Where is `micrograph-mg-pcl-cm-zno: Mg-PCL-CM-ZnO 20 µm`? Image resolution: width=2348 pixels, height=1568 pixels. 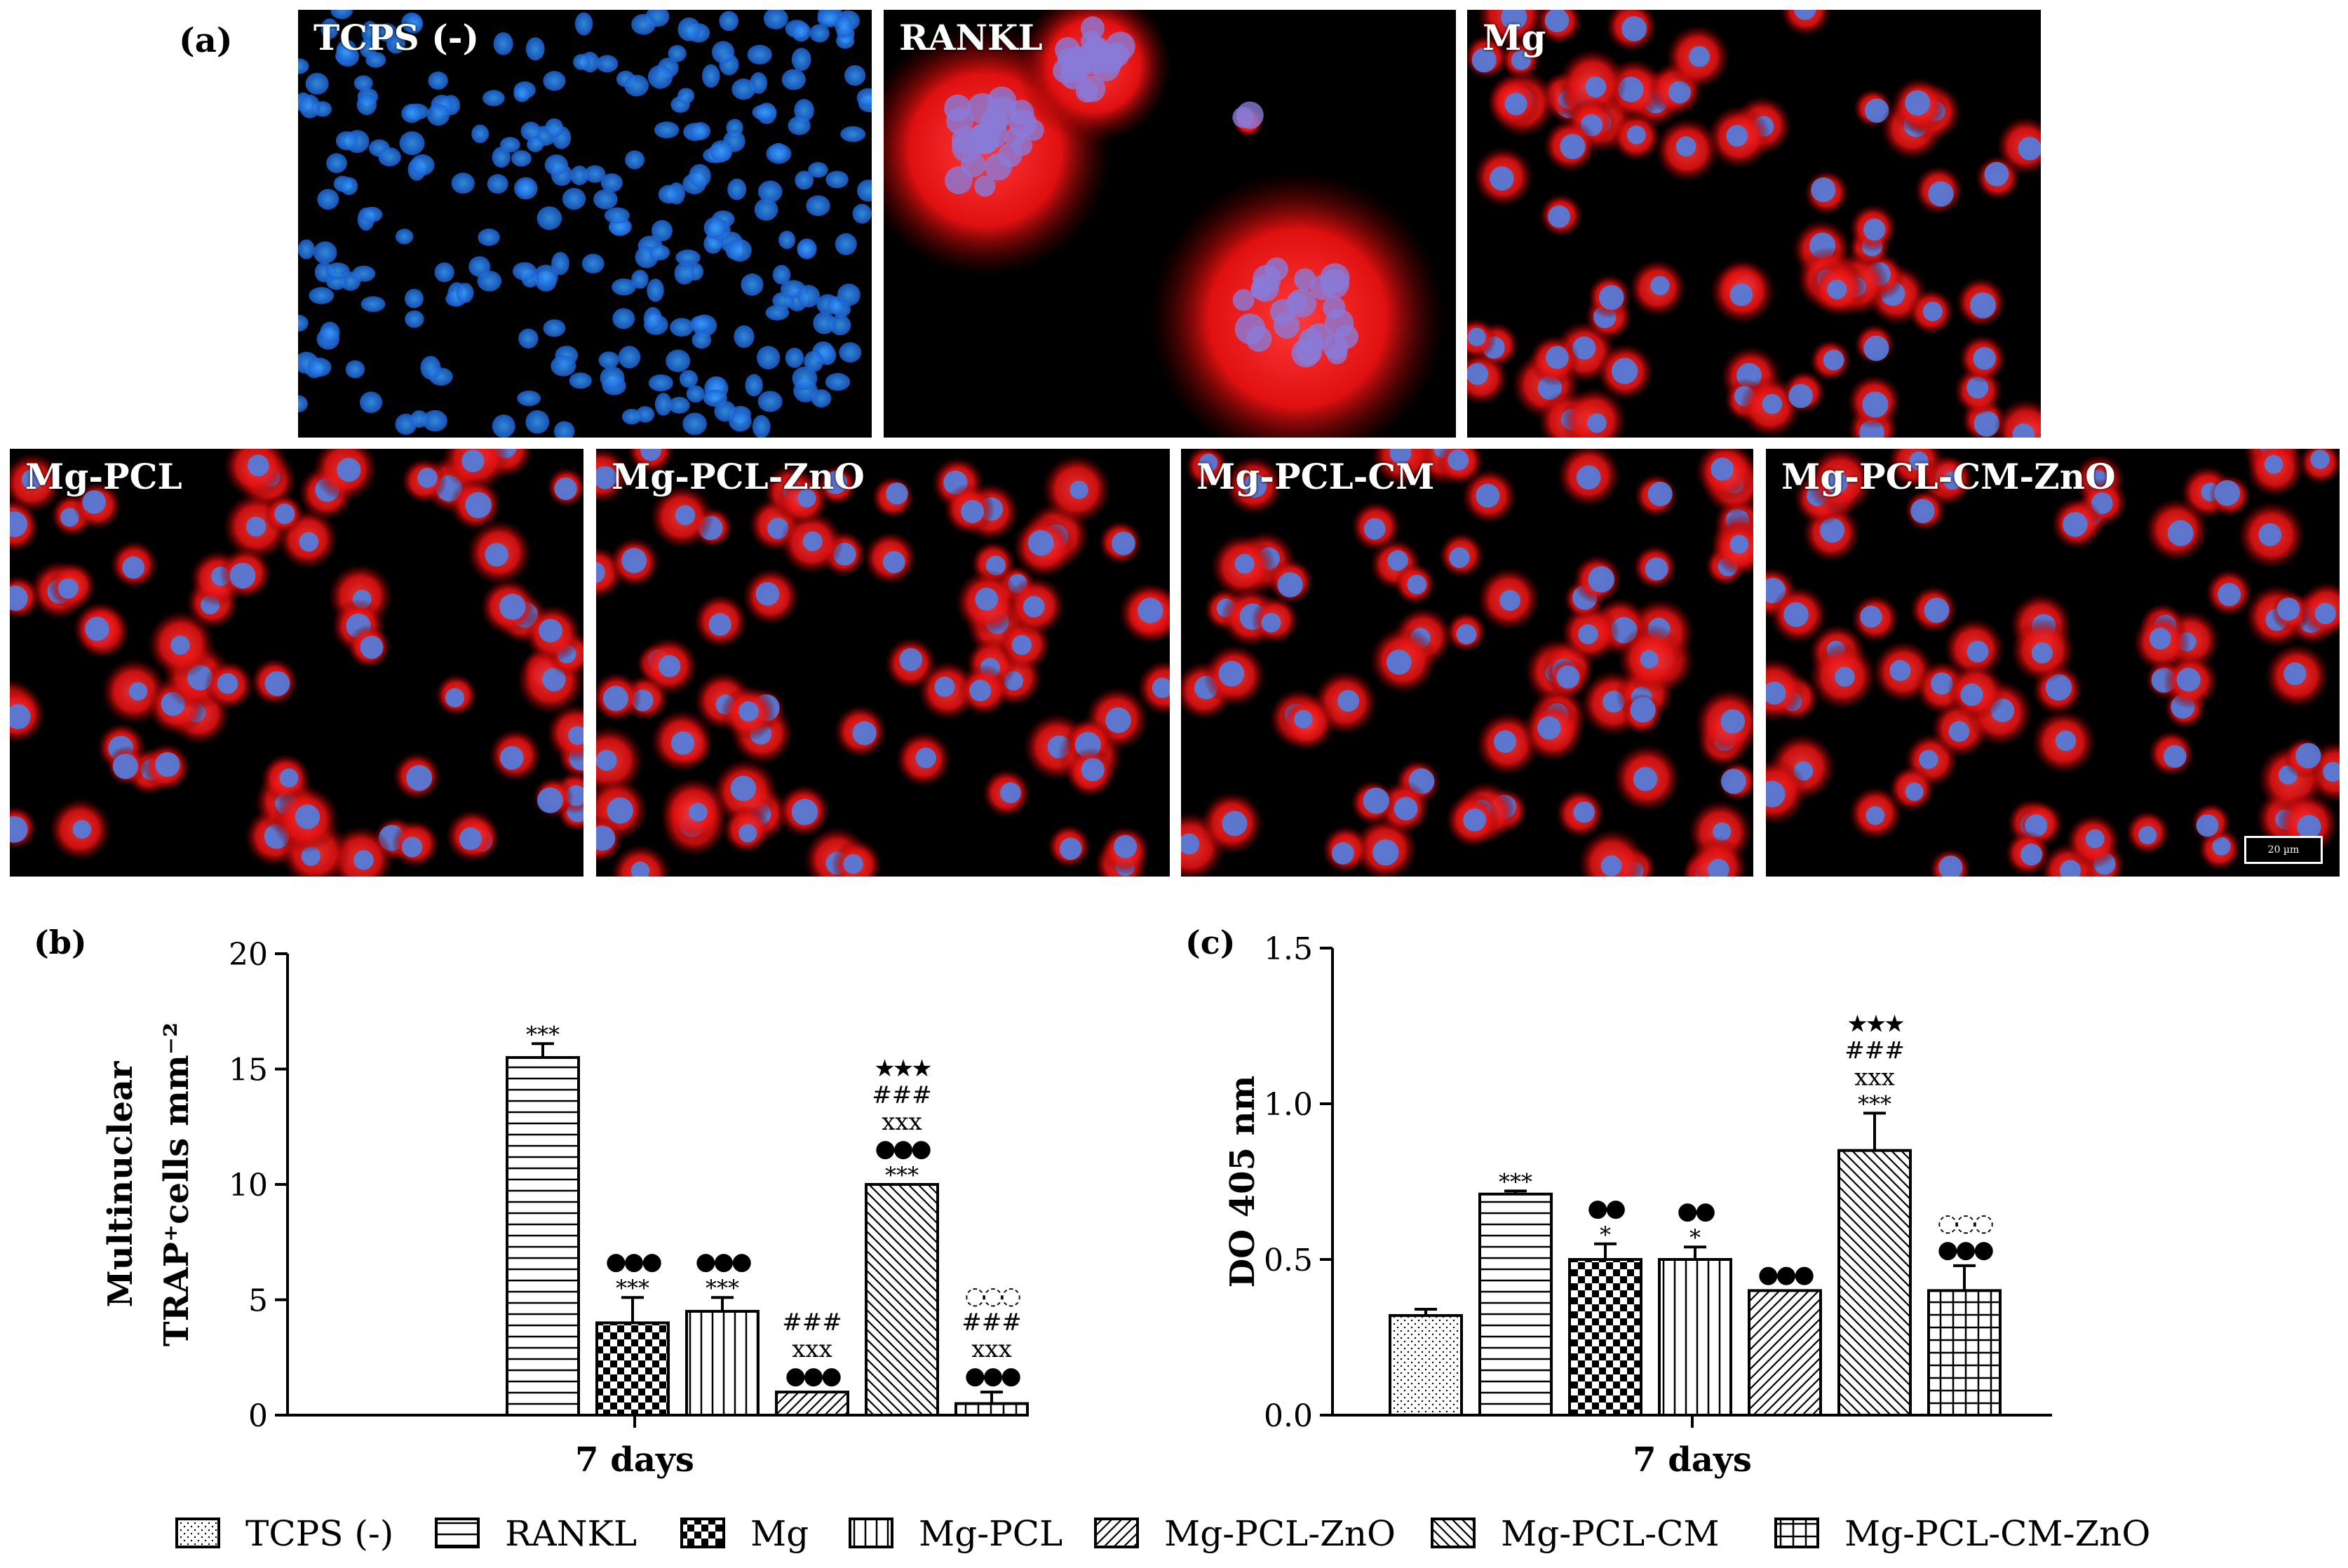 micrograph-mg-pcl-cm-zno: Mg-PCL-CM-ZnO 20 µm is located at coordinates (2053, 663).